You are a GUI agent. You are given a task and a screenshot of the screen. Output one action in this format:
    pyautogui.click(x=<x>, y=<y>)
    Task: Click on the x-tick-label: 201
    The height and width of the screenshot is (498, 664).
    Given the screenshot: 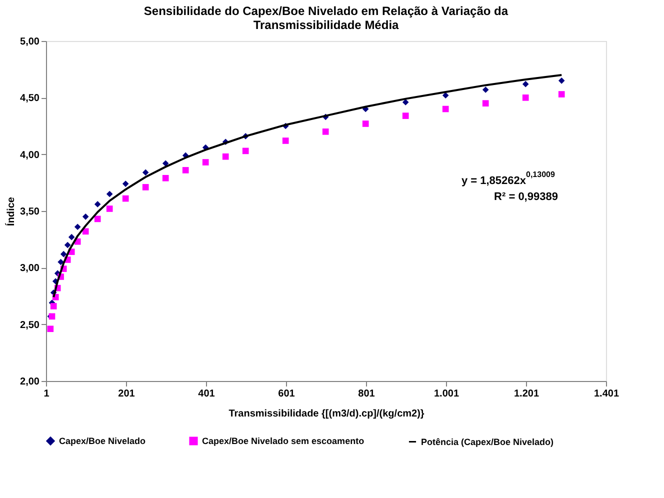 What is the action you would take?
    pyautogui.click(x=127, y=394)
    